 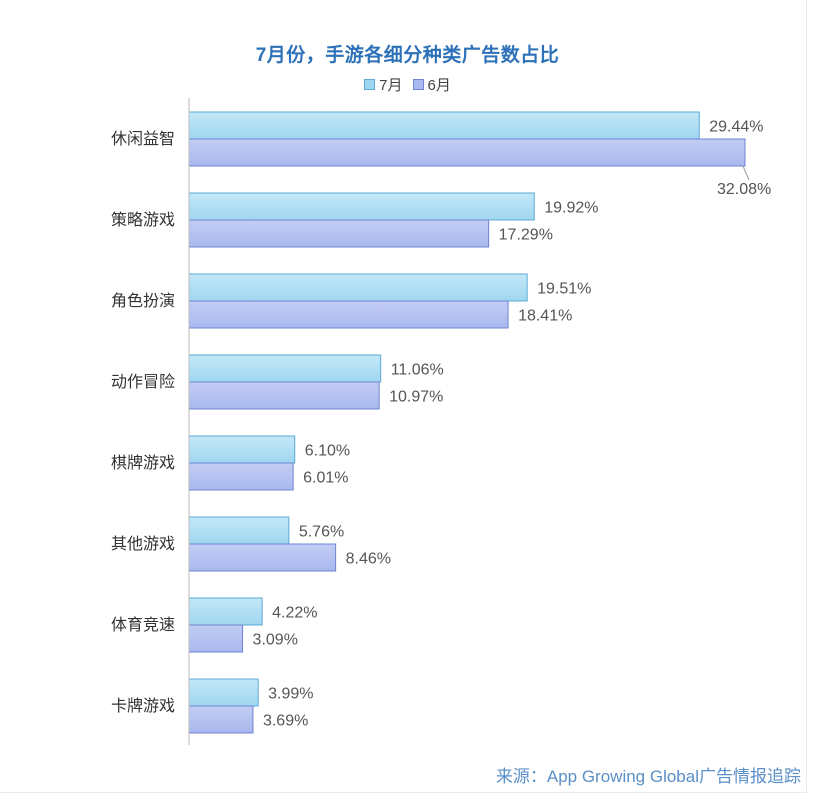 I want to click on data-label-july: 5.76%, so click(x=321, y=532).